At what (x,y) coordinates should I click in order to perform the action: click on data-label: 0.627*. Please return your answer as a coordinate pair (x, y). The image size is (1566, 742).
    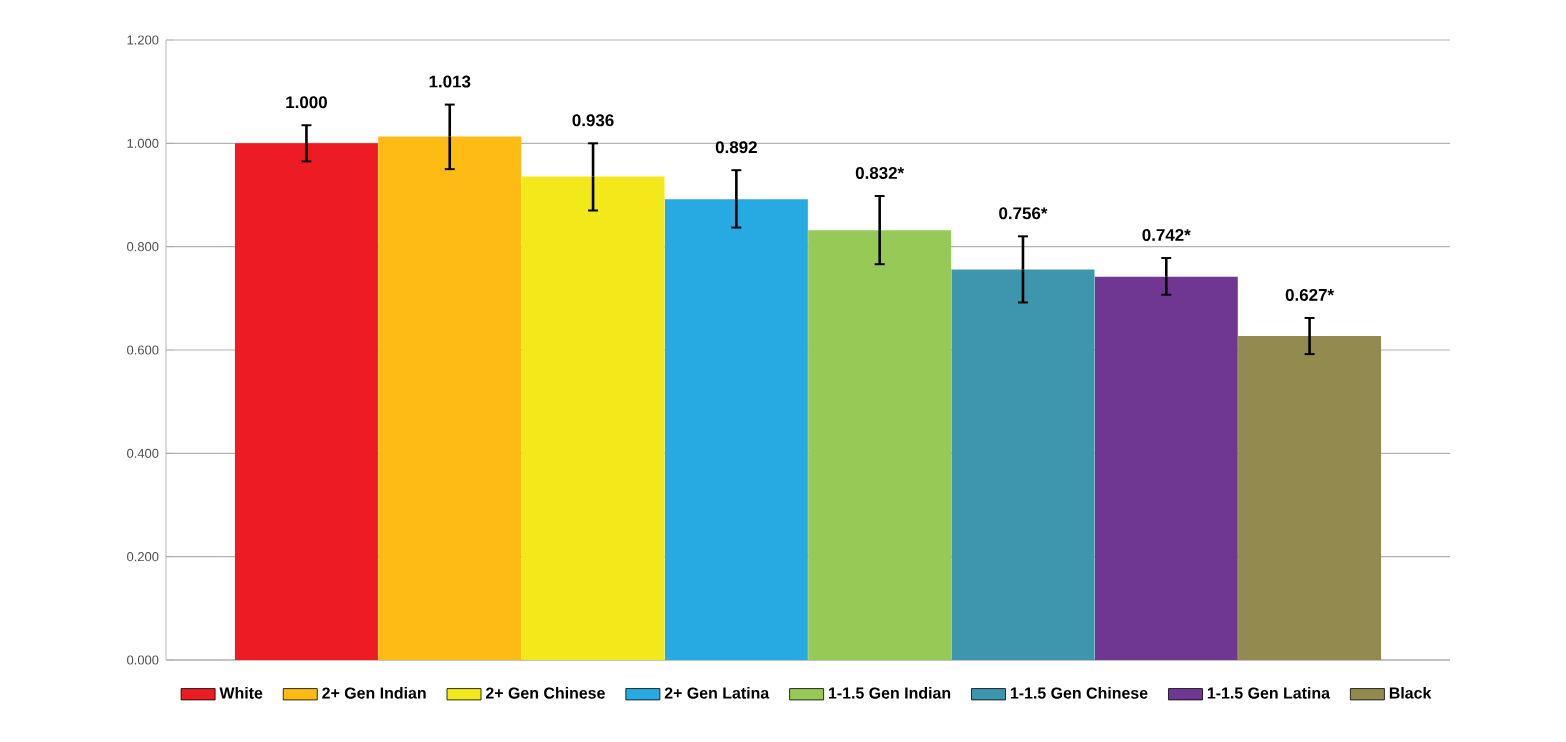
    Looking at the image, I should click on (1310, 294).